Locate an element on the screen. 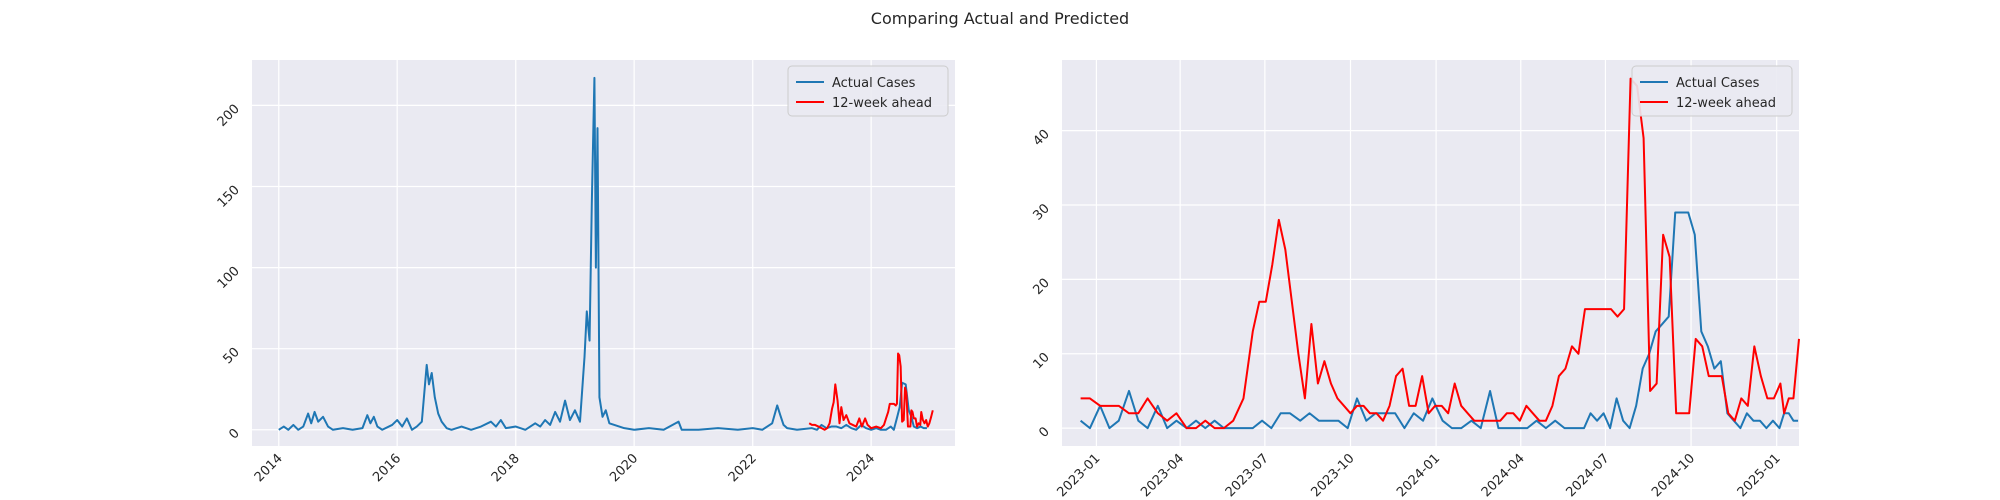  y-tick-label: 30 is located at coordinates (1042, 212).